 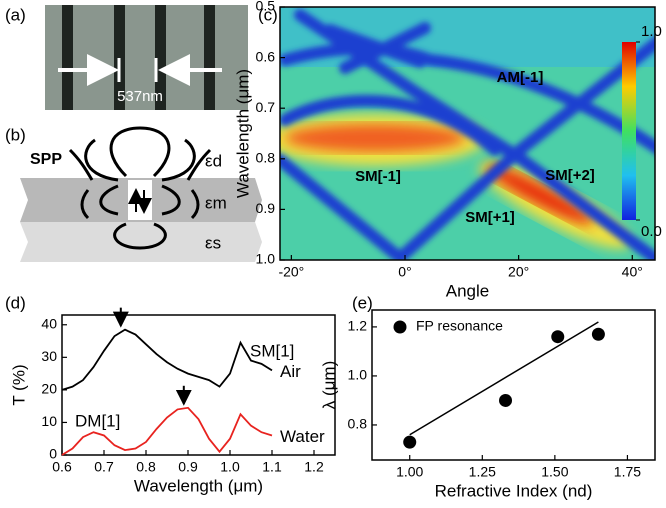 I want to click on x-tick-label: 0.8, so click(x=146, y=467).